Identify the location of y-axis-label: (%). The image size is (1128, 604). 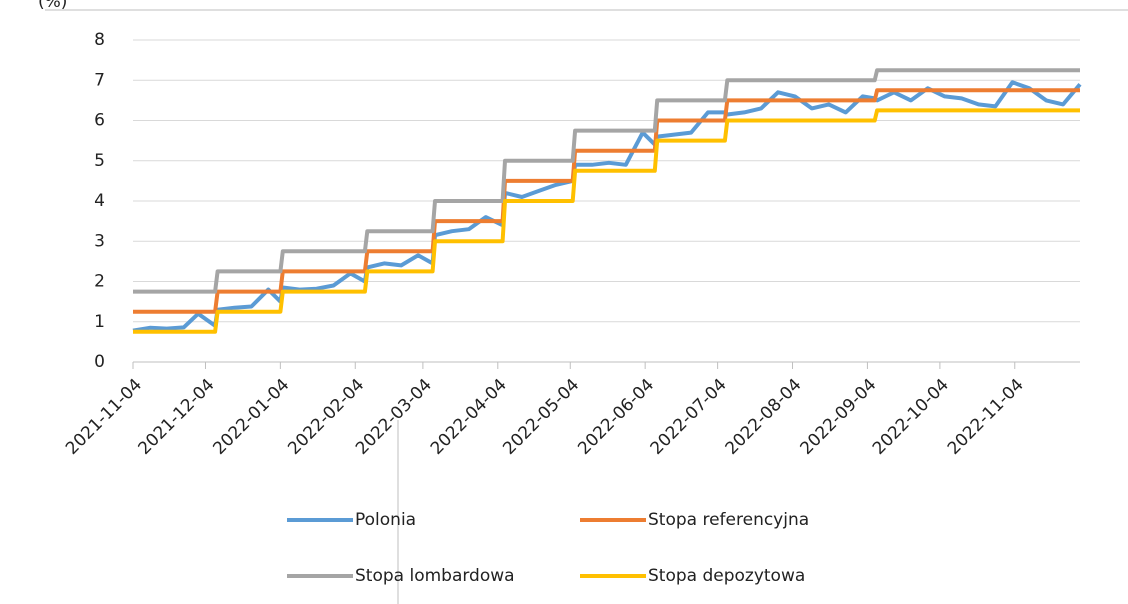
(52, 6).